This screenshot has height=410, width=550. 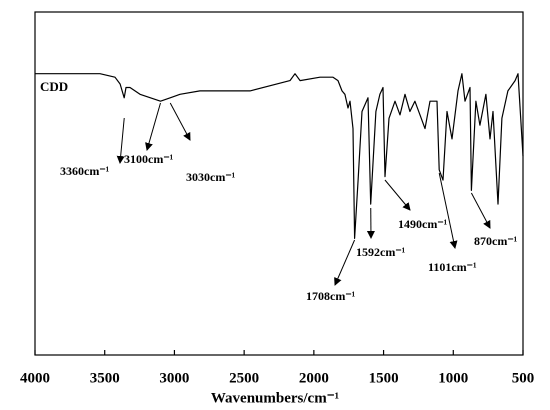 I want to click on x-tick-label: 1000, so click(x=453, y=378).